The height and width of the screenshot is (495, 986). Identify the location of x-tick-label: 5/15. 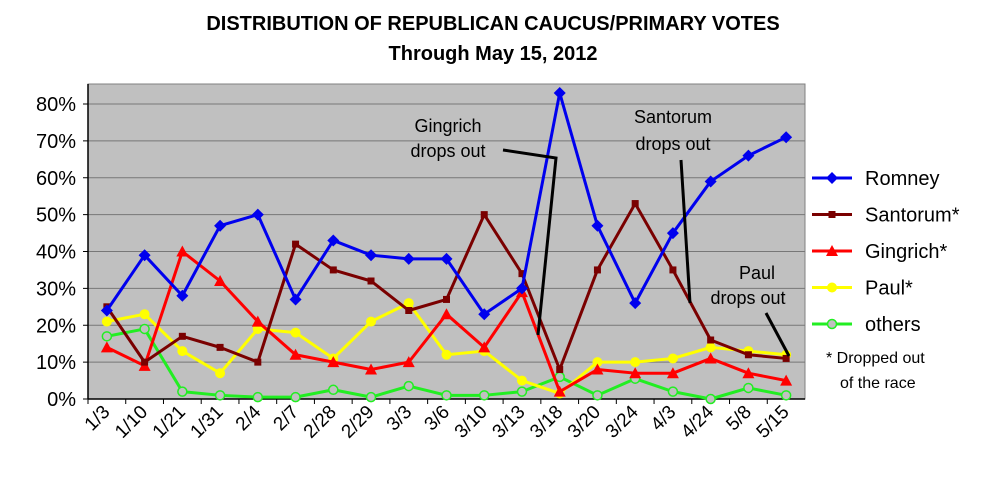
(773, 422).